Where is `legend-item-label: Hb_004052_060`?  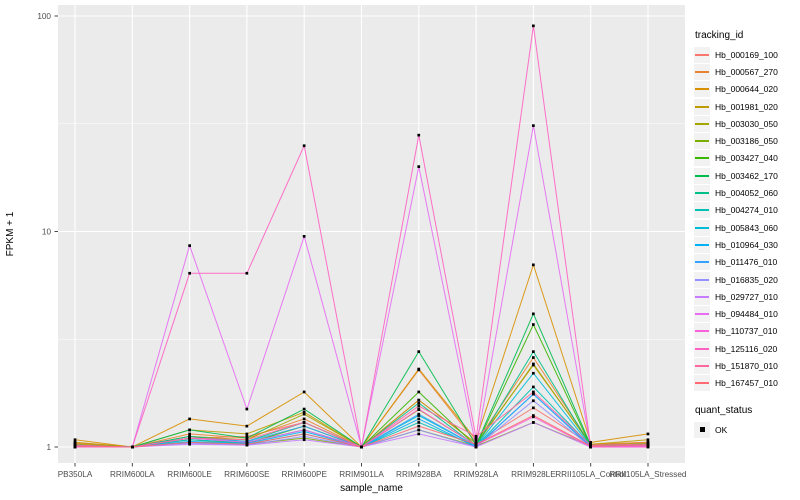 legend-item-label: Hb_004052_060 is located at coordinates (746, 193).